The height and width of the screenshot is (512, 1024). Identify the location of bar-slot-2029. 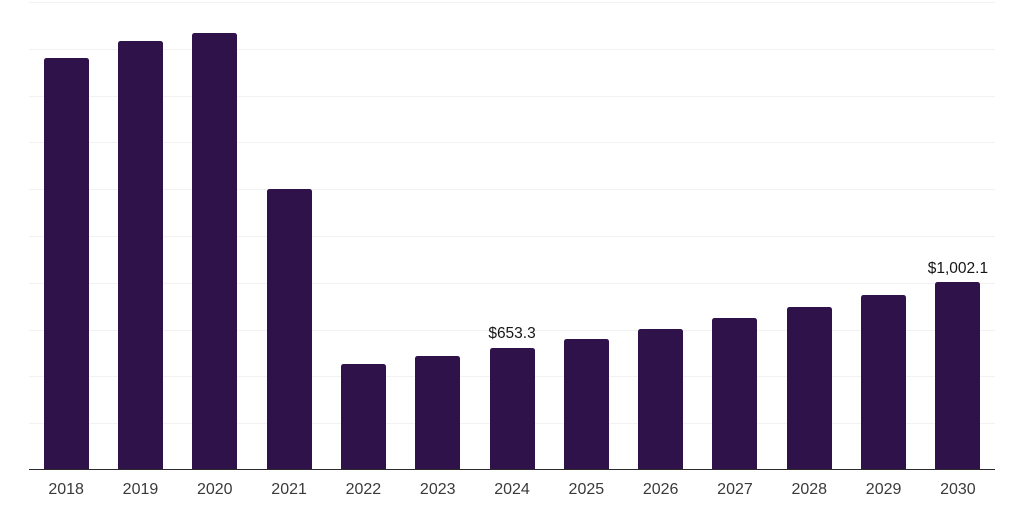
(883, 236).